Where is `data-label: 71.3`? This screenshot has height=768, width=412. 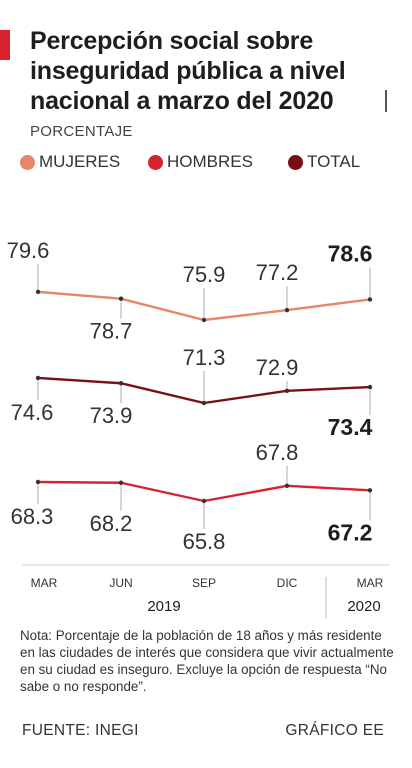 data-label: 71.3 is located at coordinates (204, 357).